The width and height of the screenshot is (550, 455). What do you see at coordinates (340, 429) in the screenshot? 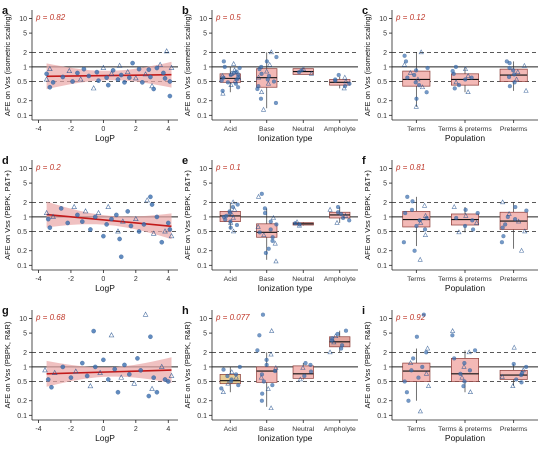
I see `category-label: Ampholyte` at bounding box center [340, 429].